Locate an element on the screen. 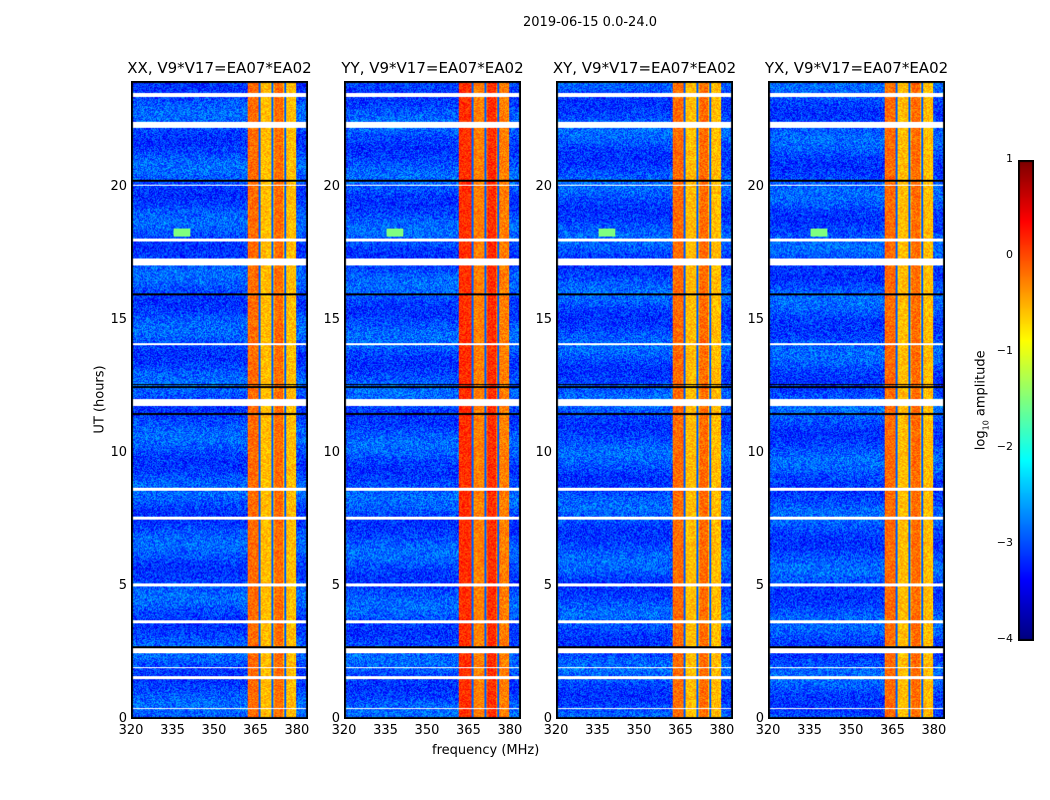 This screenshot has height=800, width=1050. y-axis-label: UT (hours) is located at coordinates (100, 399).